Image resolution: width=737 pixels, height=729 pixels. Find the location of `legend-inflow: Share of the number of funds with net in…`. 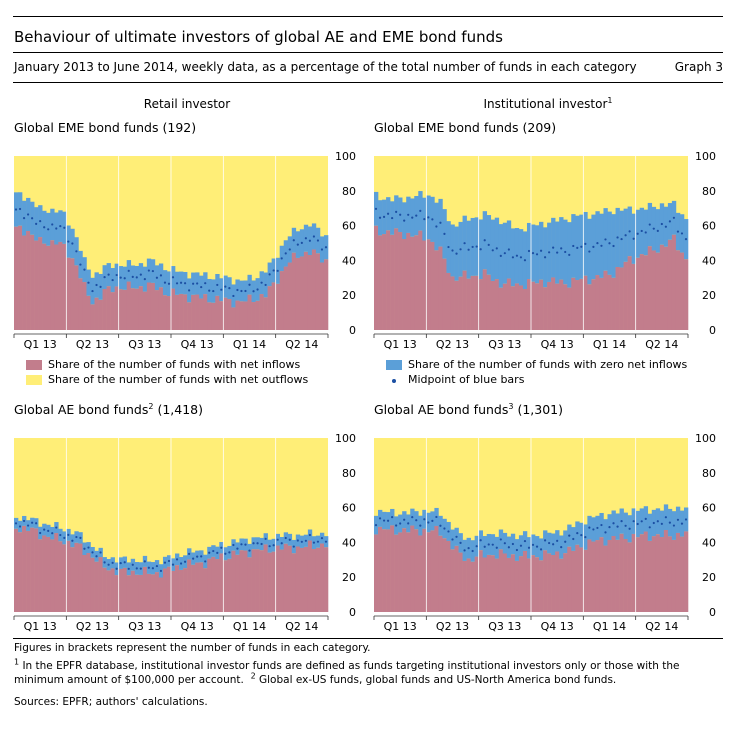

legend-inflow: Share of the number of funds with net in… is located at coordinates (163, 364).